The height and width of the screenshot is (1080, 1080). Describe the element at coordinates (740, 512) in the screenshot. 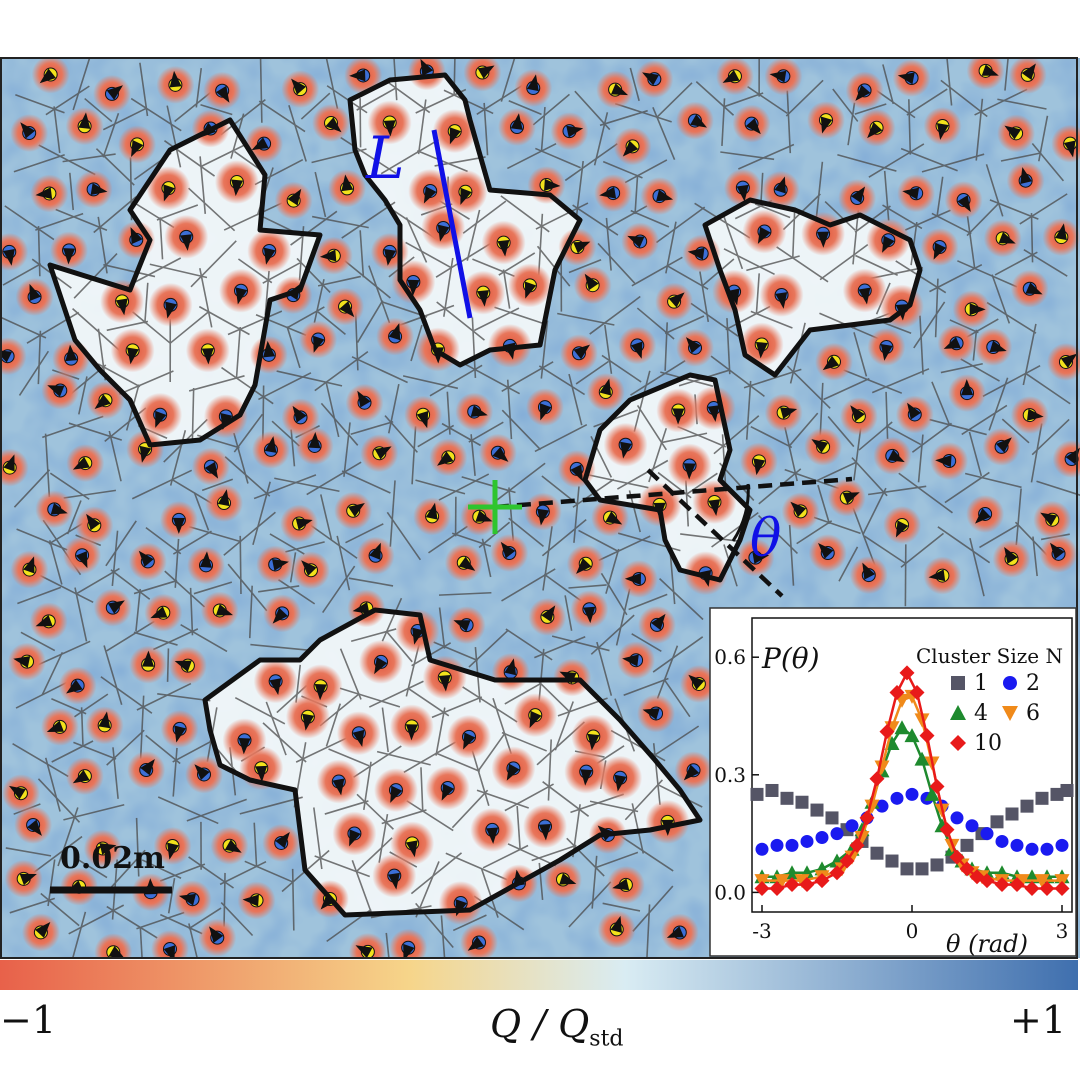

I see `angle-arc` at that location.